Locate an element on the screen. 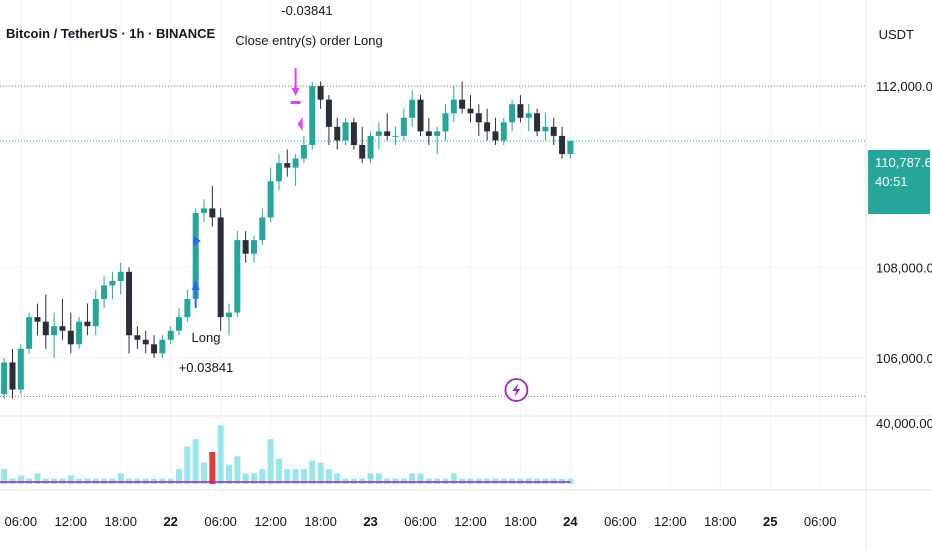  time-tick-label: 22 is located at coordinates (170, 521).